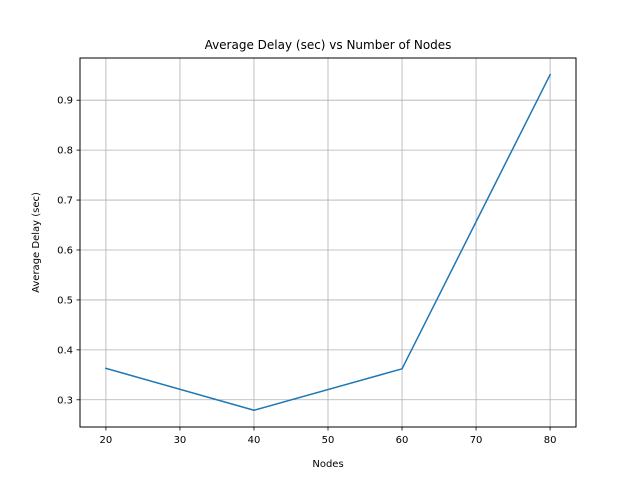 This screenshot has height=480, width=640. I want to click on x-tick-label: 20, so click(106, 440).